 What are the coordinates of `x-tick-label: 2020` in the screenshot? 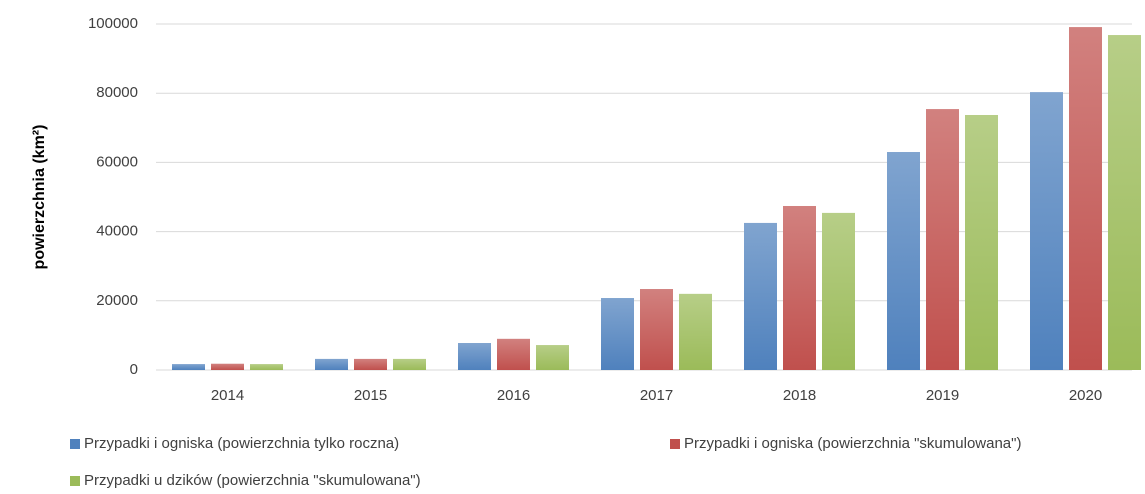 It's located at (1085, 395).